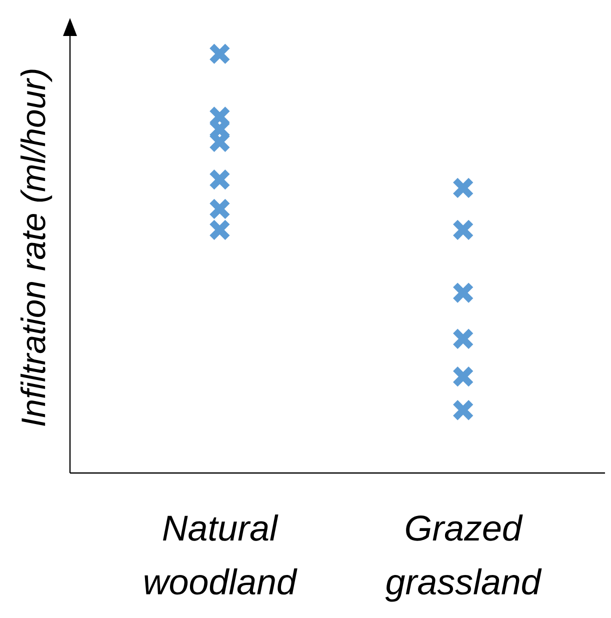  What do you see at coordinates (36, 248) in the screenshot?
I see `y-axis-title: Infiltration rate (ml/hour)` at bounding box center [36, 248].